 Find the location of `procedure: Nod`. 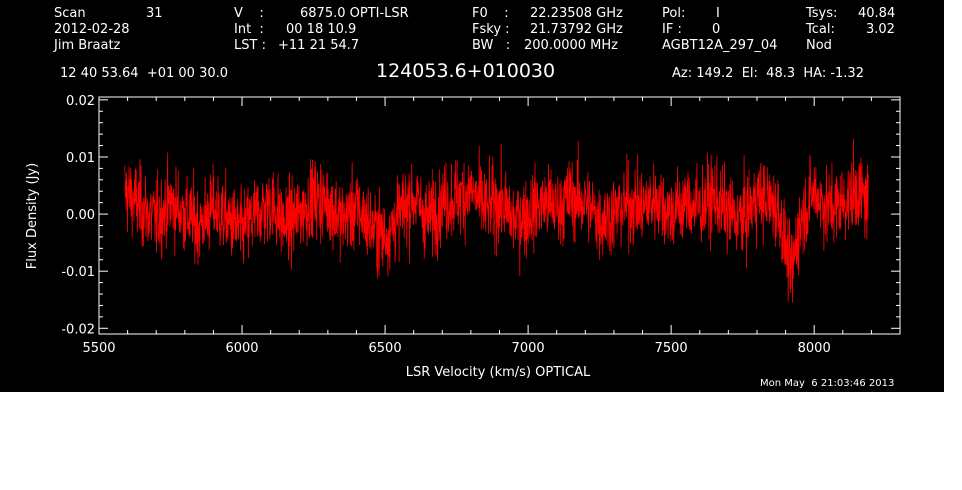

procedure: Nod is located at coordinates (819, 45).